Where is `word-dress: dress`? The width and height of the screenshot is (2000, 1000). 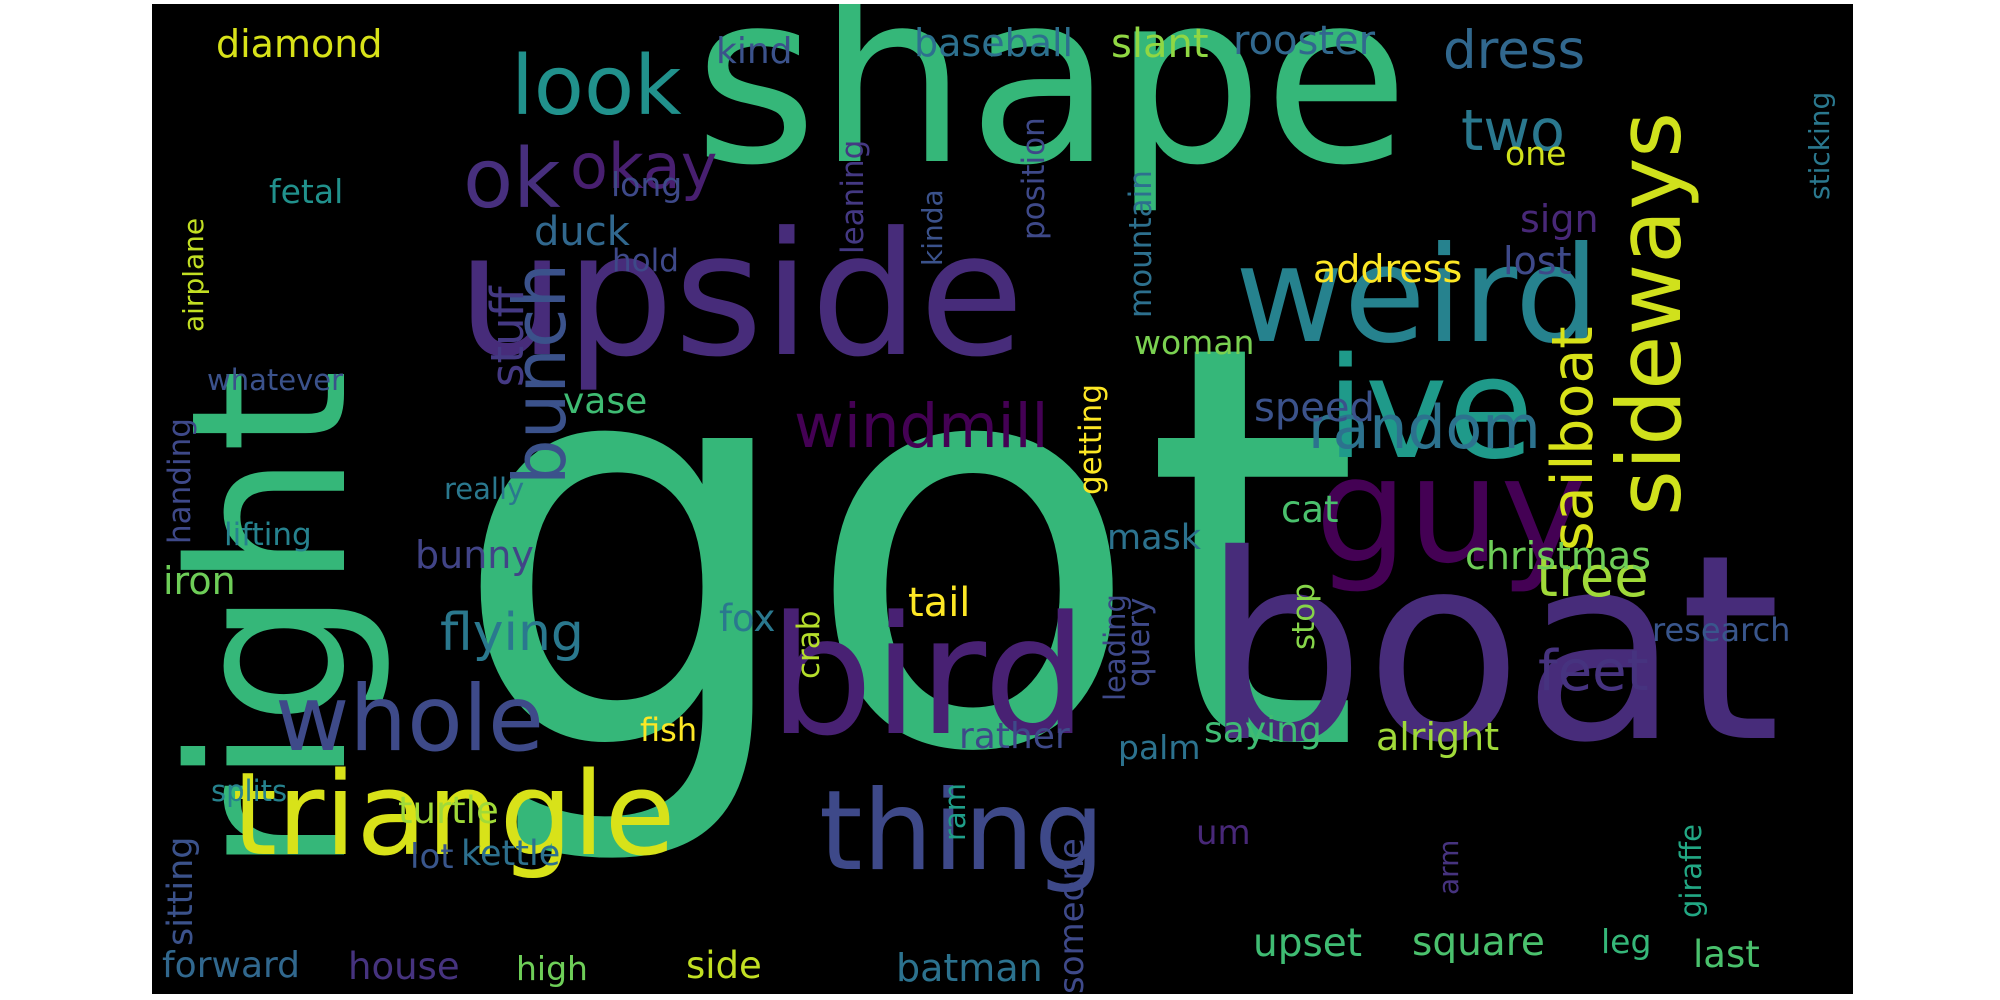 word-dress: dress is located at coordinates (1514, 50).